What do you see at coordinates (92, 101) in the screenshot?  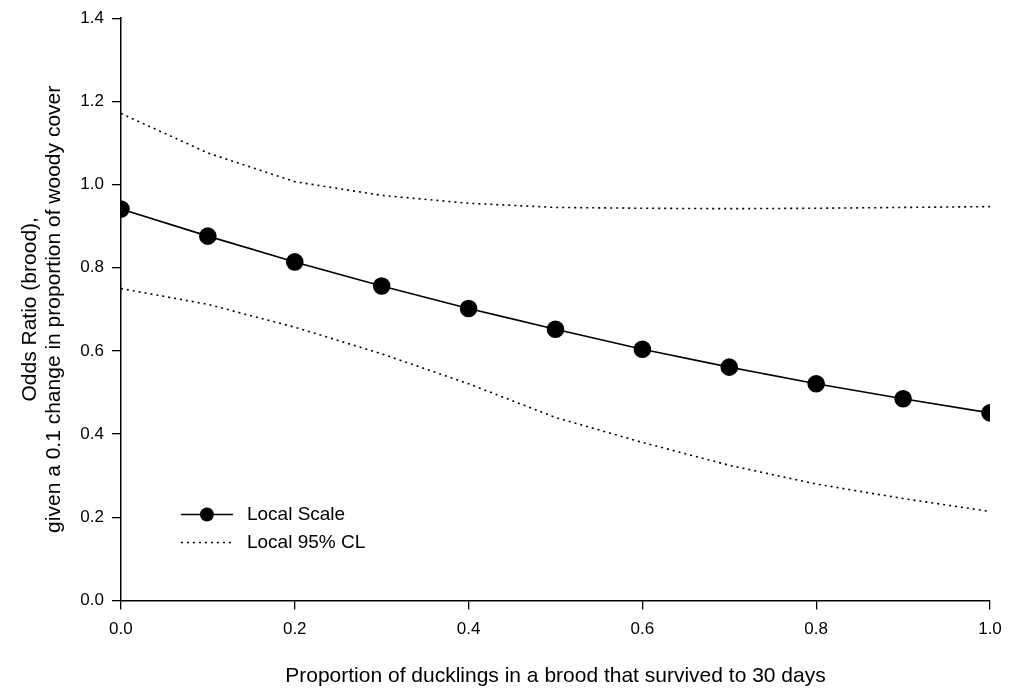 I see `y-tick-label: 1.2` at bounding box center [92, 101].